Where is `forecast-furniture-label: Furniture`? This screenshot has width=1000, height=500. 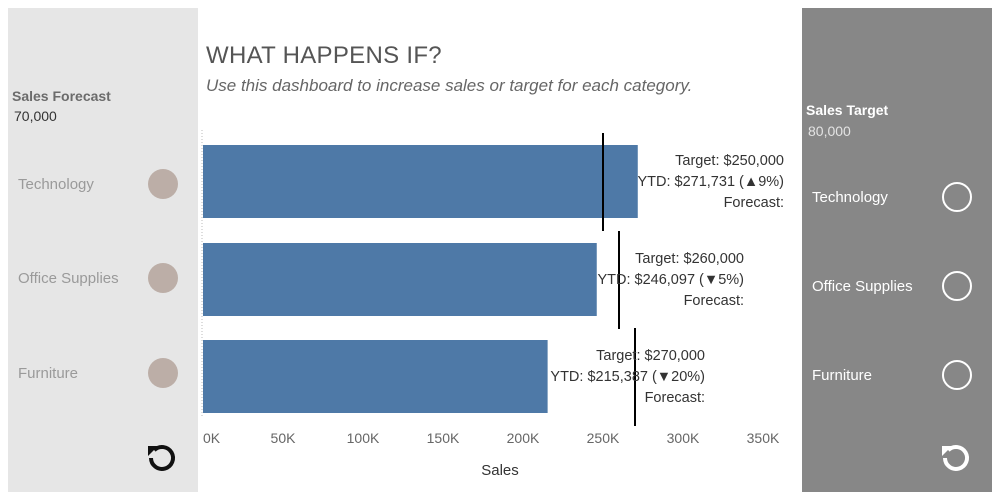 forecast-furniture-label: Furniture is located at coordinates (48, 373).